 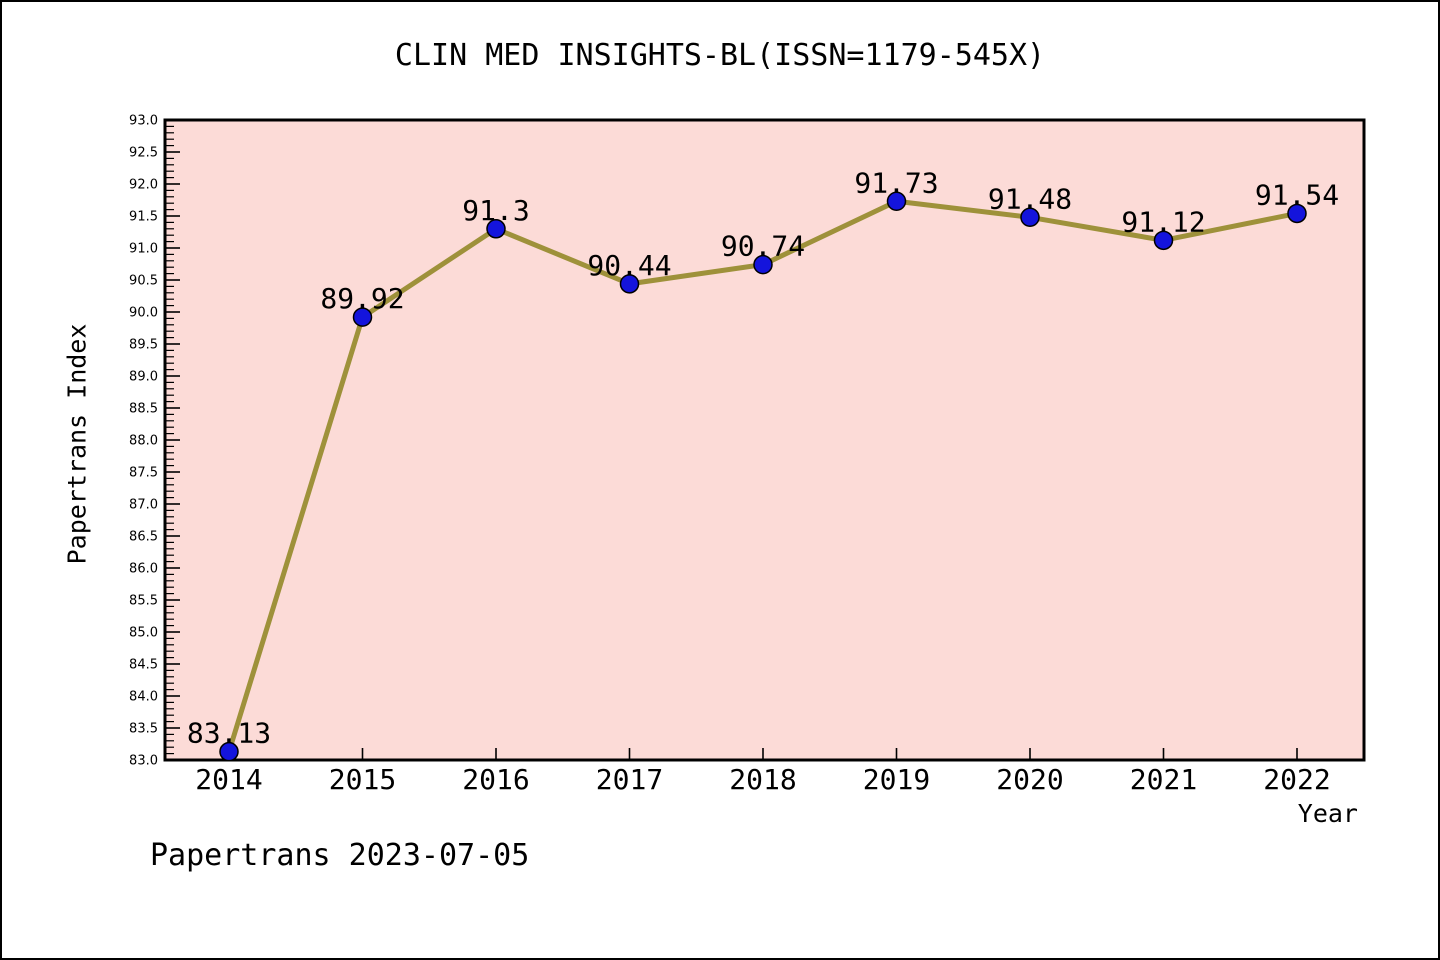 What do you see at coordinates (1029, 779) in the screenshot?
I see `x-tick-label: 2020` at bounding box center [1029, 779].